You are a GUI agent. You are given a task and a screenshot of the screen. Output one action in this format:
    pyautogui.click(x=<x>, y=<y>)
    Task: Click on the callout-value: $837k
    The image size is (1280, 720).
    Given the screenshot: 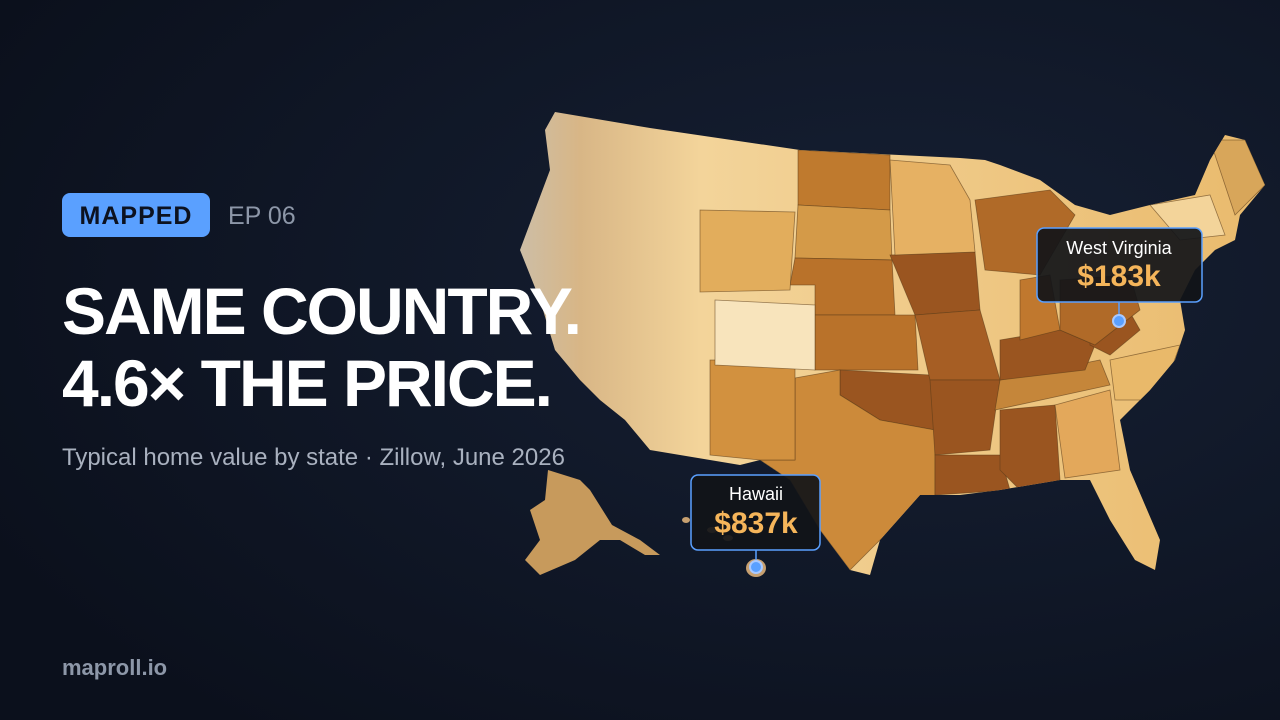 What is the action you would take?
    pyautogui.click(x=756, y=523)
    